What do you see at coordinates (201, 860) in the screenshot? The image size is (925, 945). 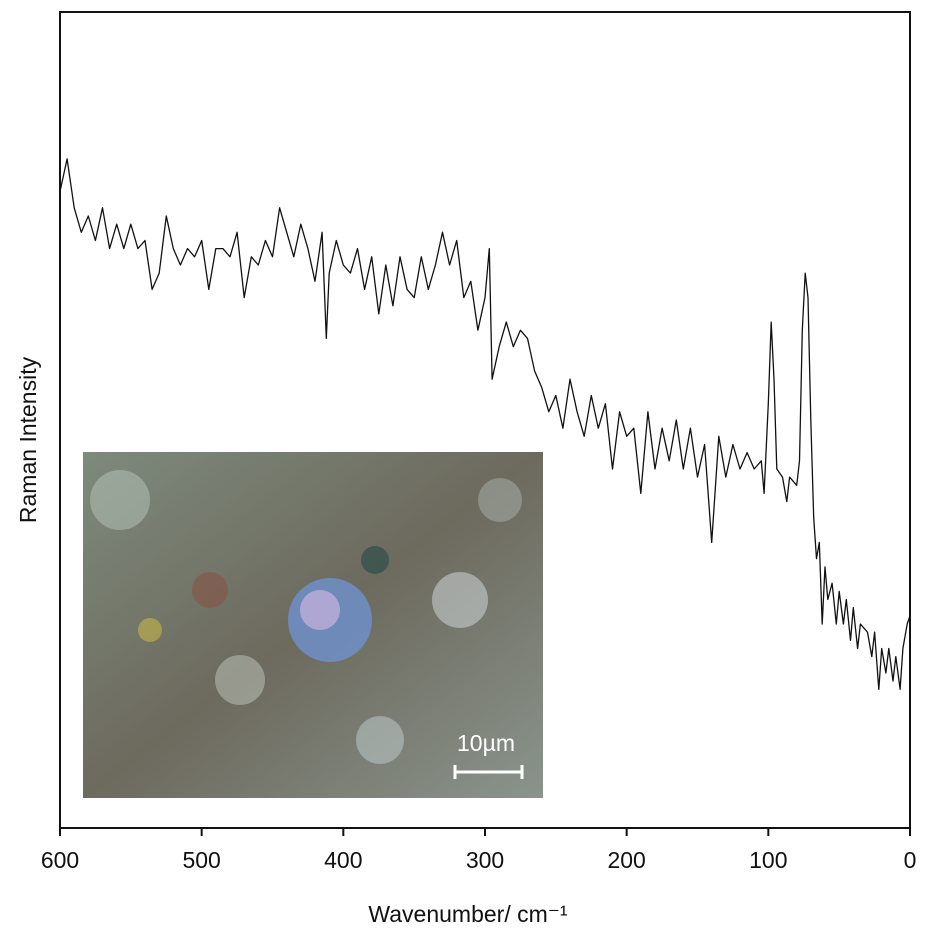 I see `x-tick-label: 500` at bounding box center [201, 860].